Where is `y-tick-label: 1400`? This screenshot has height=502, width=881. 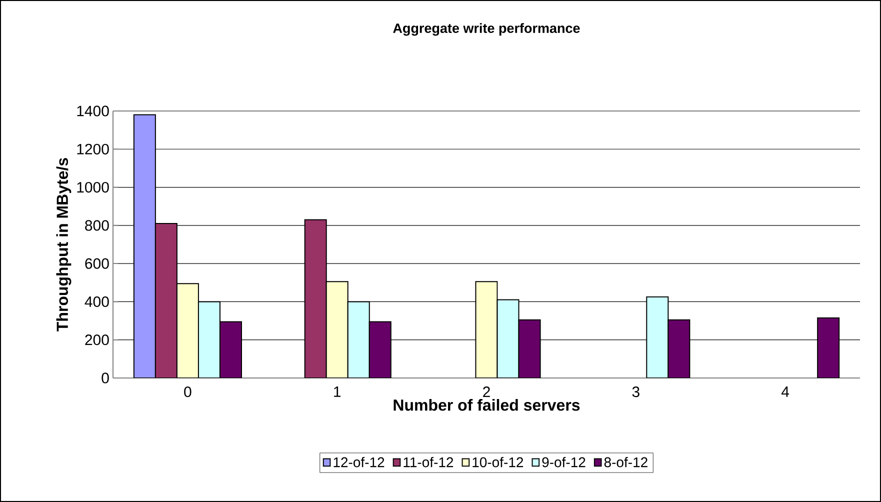
y-tick-label: 1400 is located at coordinates (93, 111).